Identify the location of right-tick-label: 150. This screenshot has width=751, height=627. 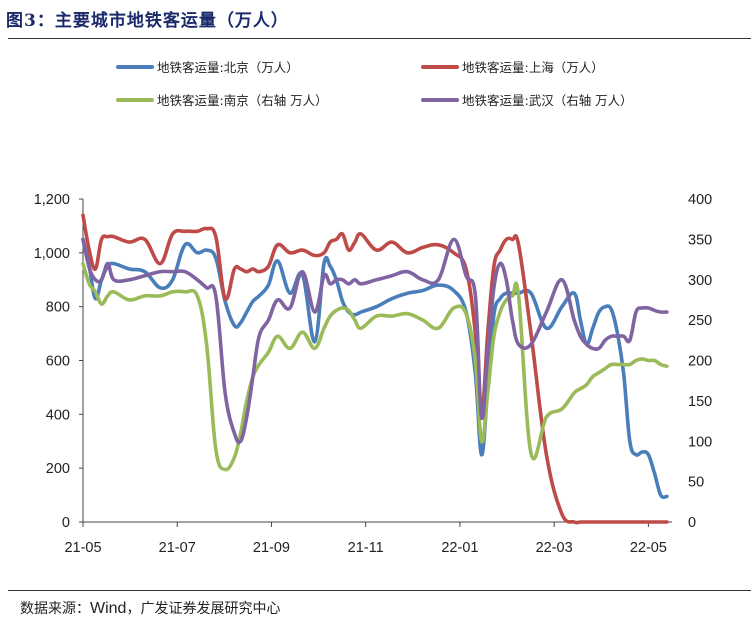
(700, 402).